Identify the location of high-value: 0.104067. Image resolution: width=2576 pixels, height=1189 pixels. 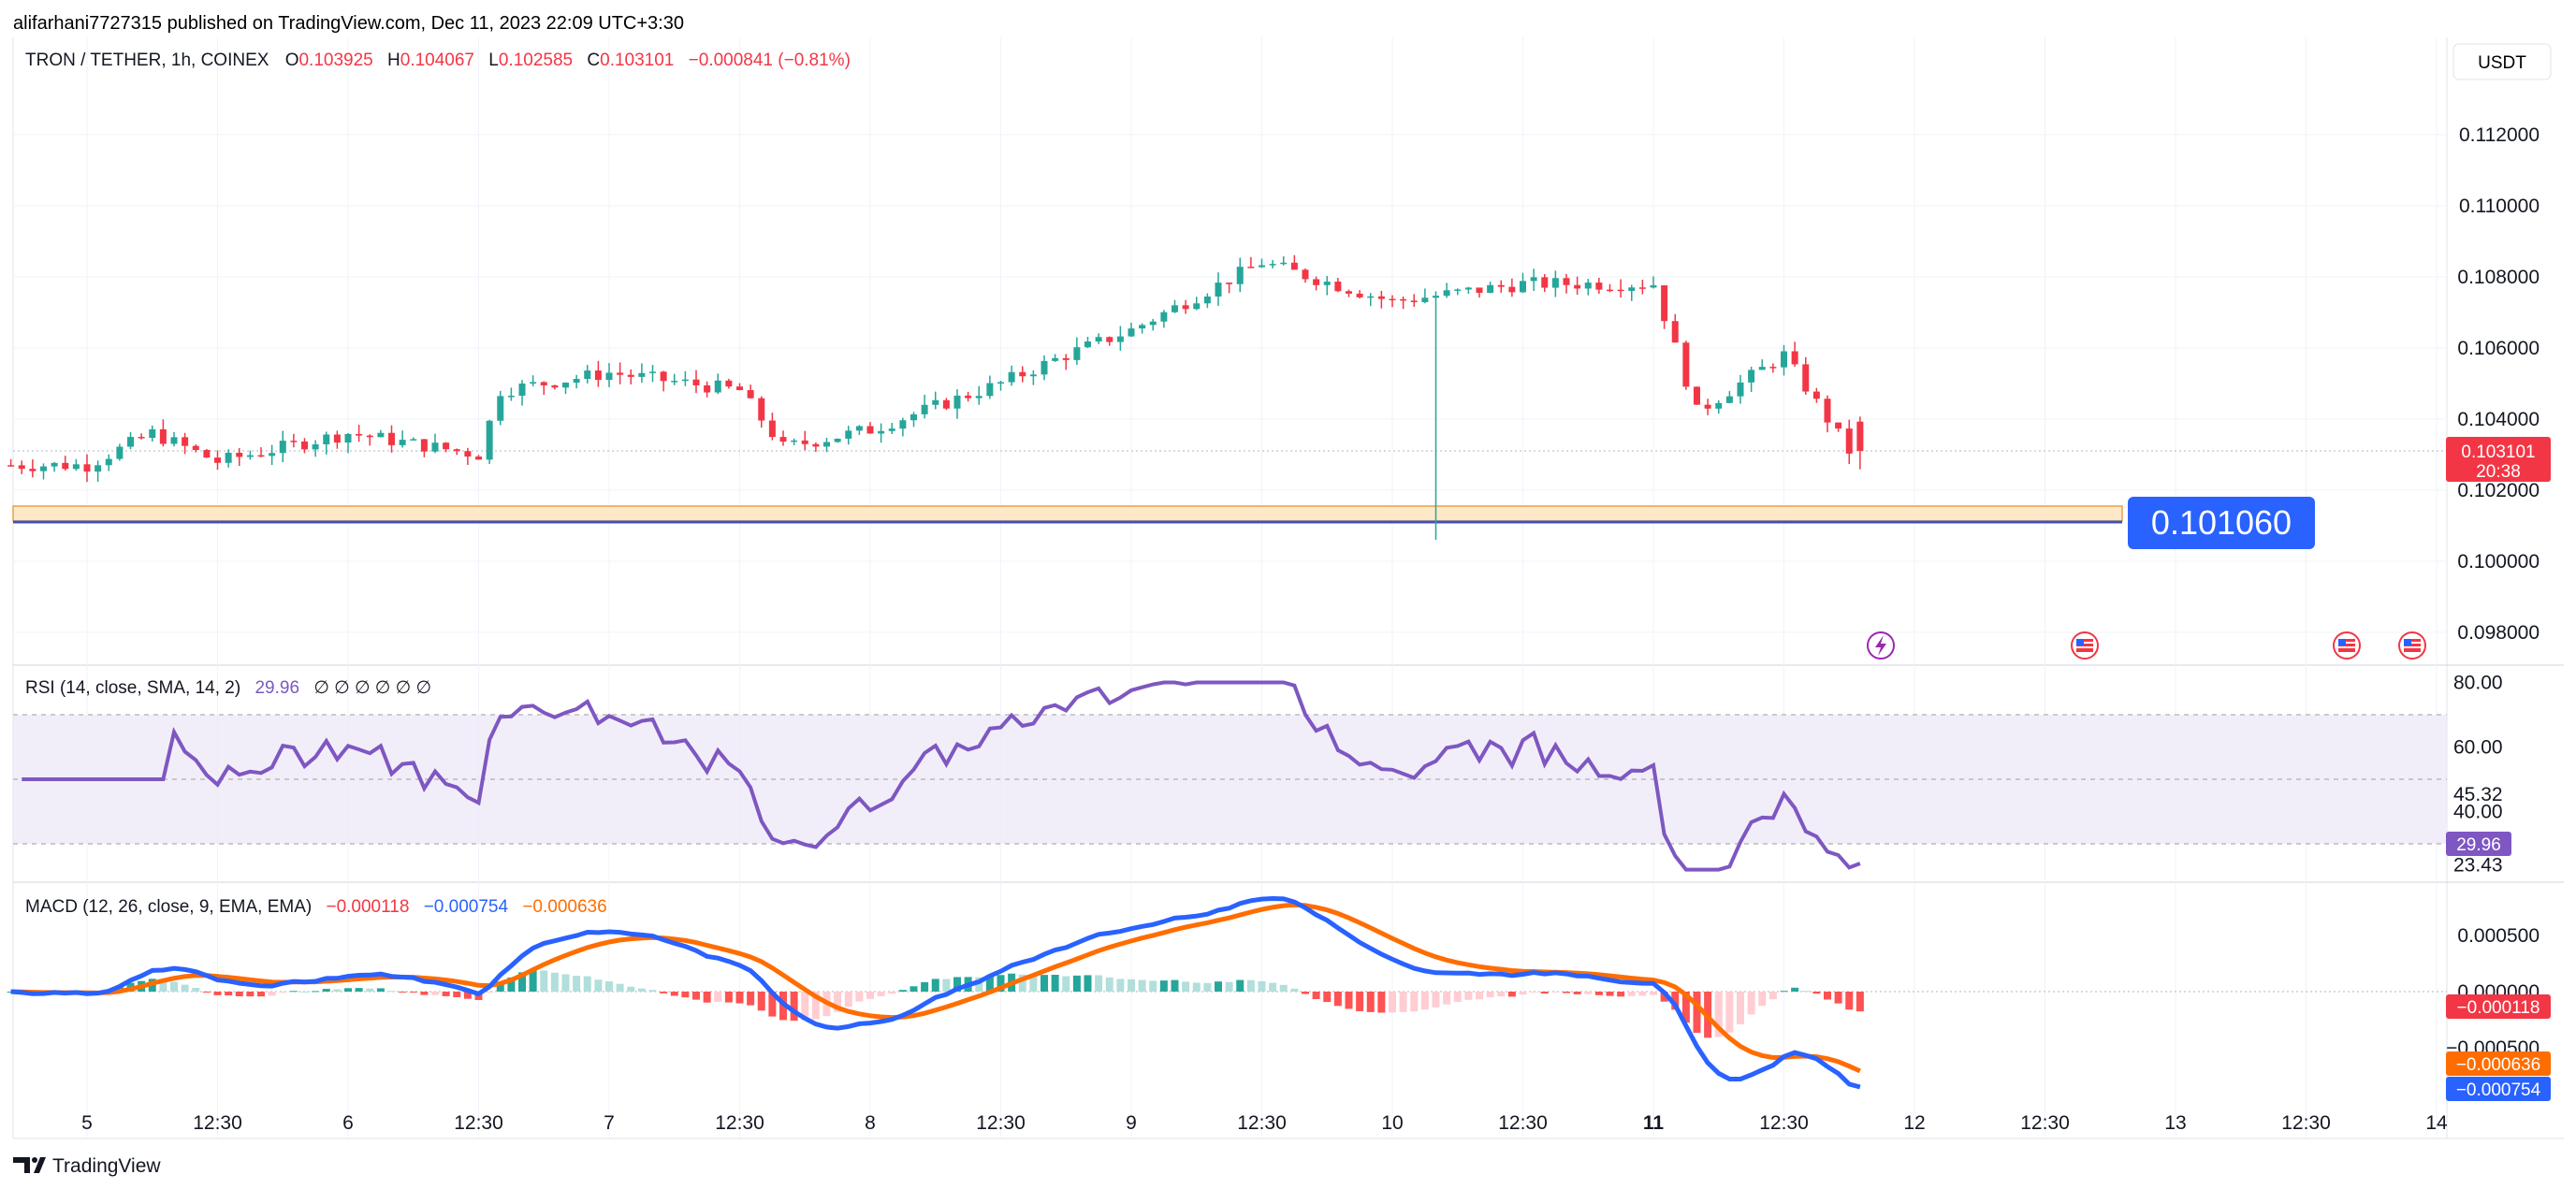
(437, 60).